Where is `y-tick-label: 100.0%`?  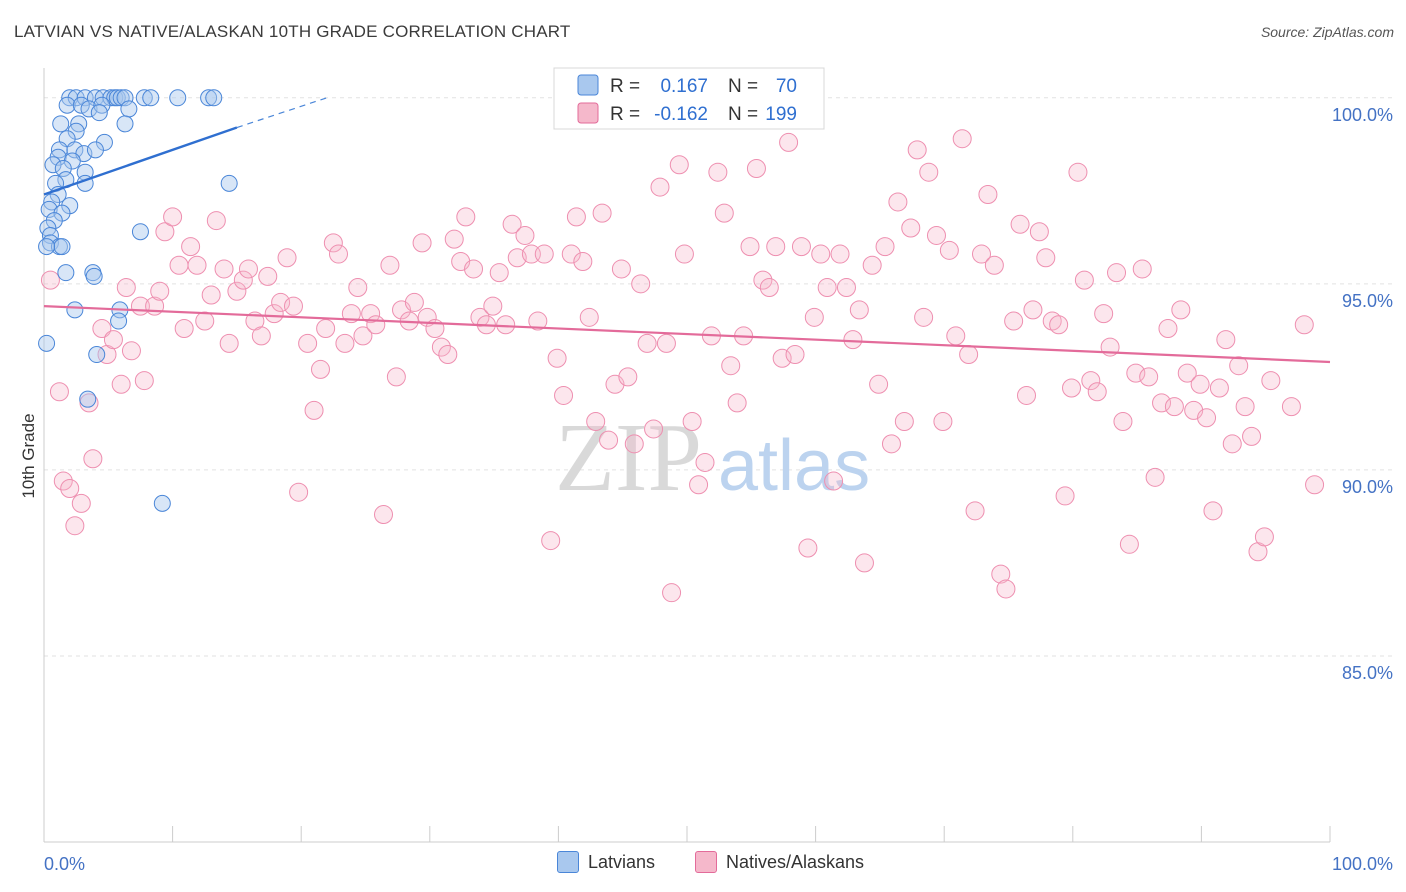
y-tick-label: 100.0% is located at coordinates (1362, 115).